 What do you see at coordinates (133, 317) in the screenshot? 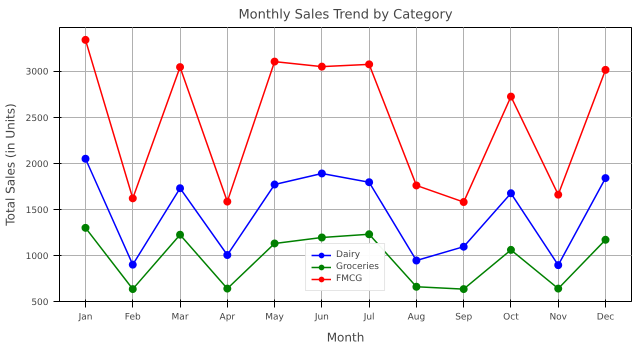
I see `x-tick-label: Feb` at bounding box center [133, 317].